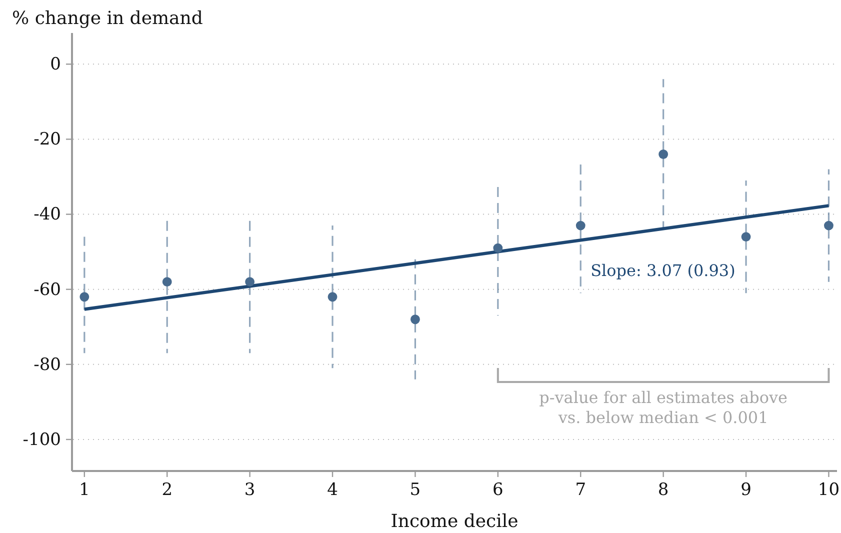  What do you see at coordinates (663, 407) in the screenshot?
I see `annotation: p-value for all estimates above vs. below median < 0.001` at bounding box center [663, 407].